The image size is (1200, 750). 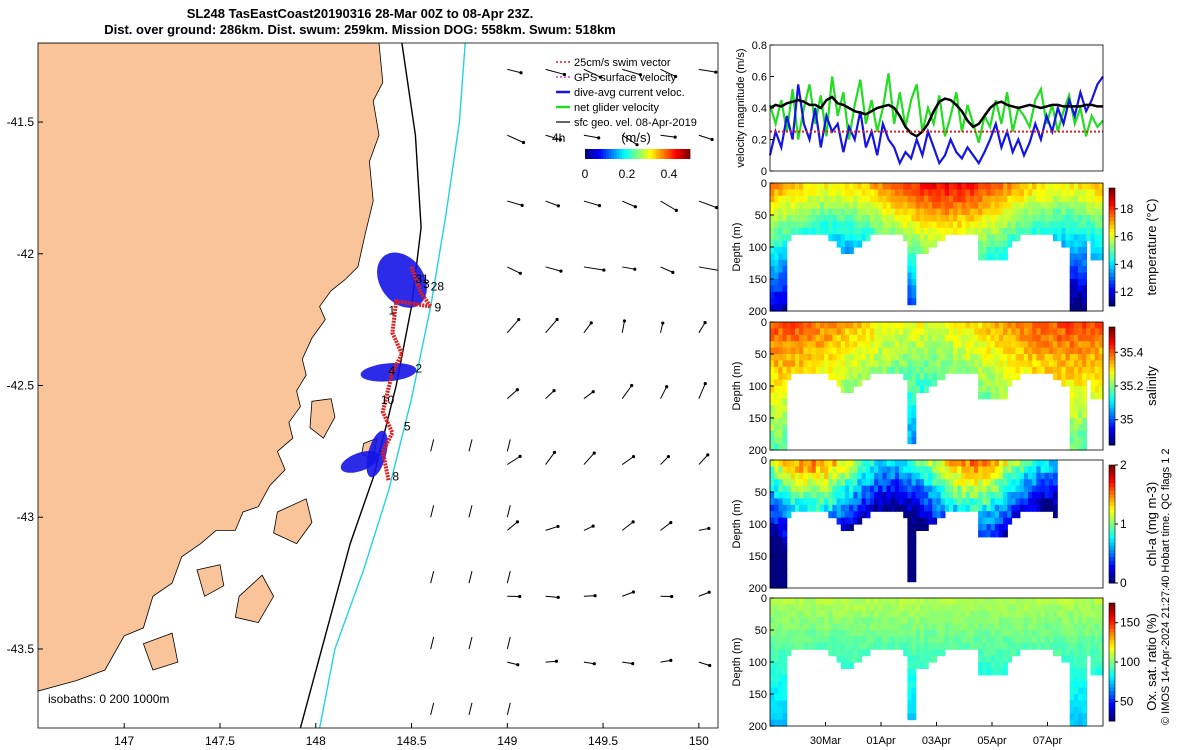 What do you see at coordinates (395, 476) in the screenshot?
I see `waypoint-label: 8` at bounding box center [395, 476].